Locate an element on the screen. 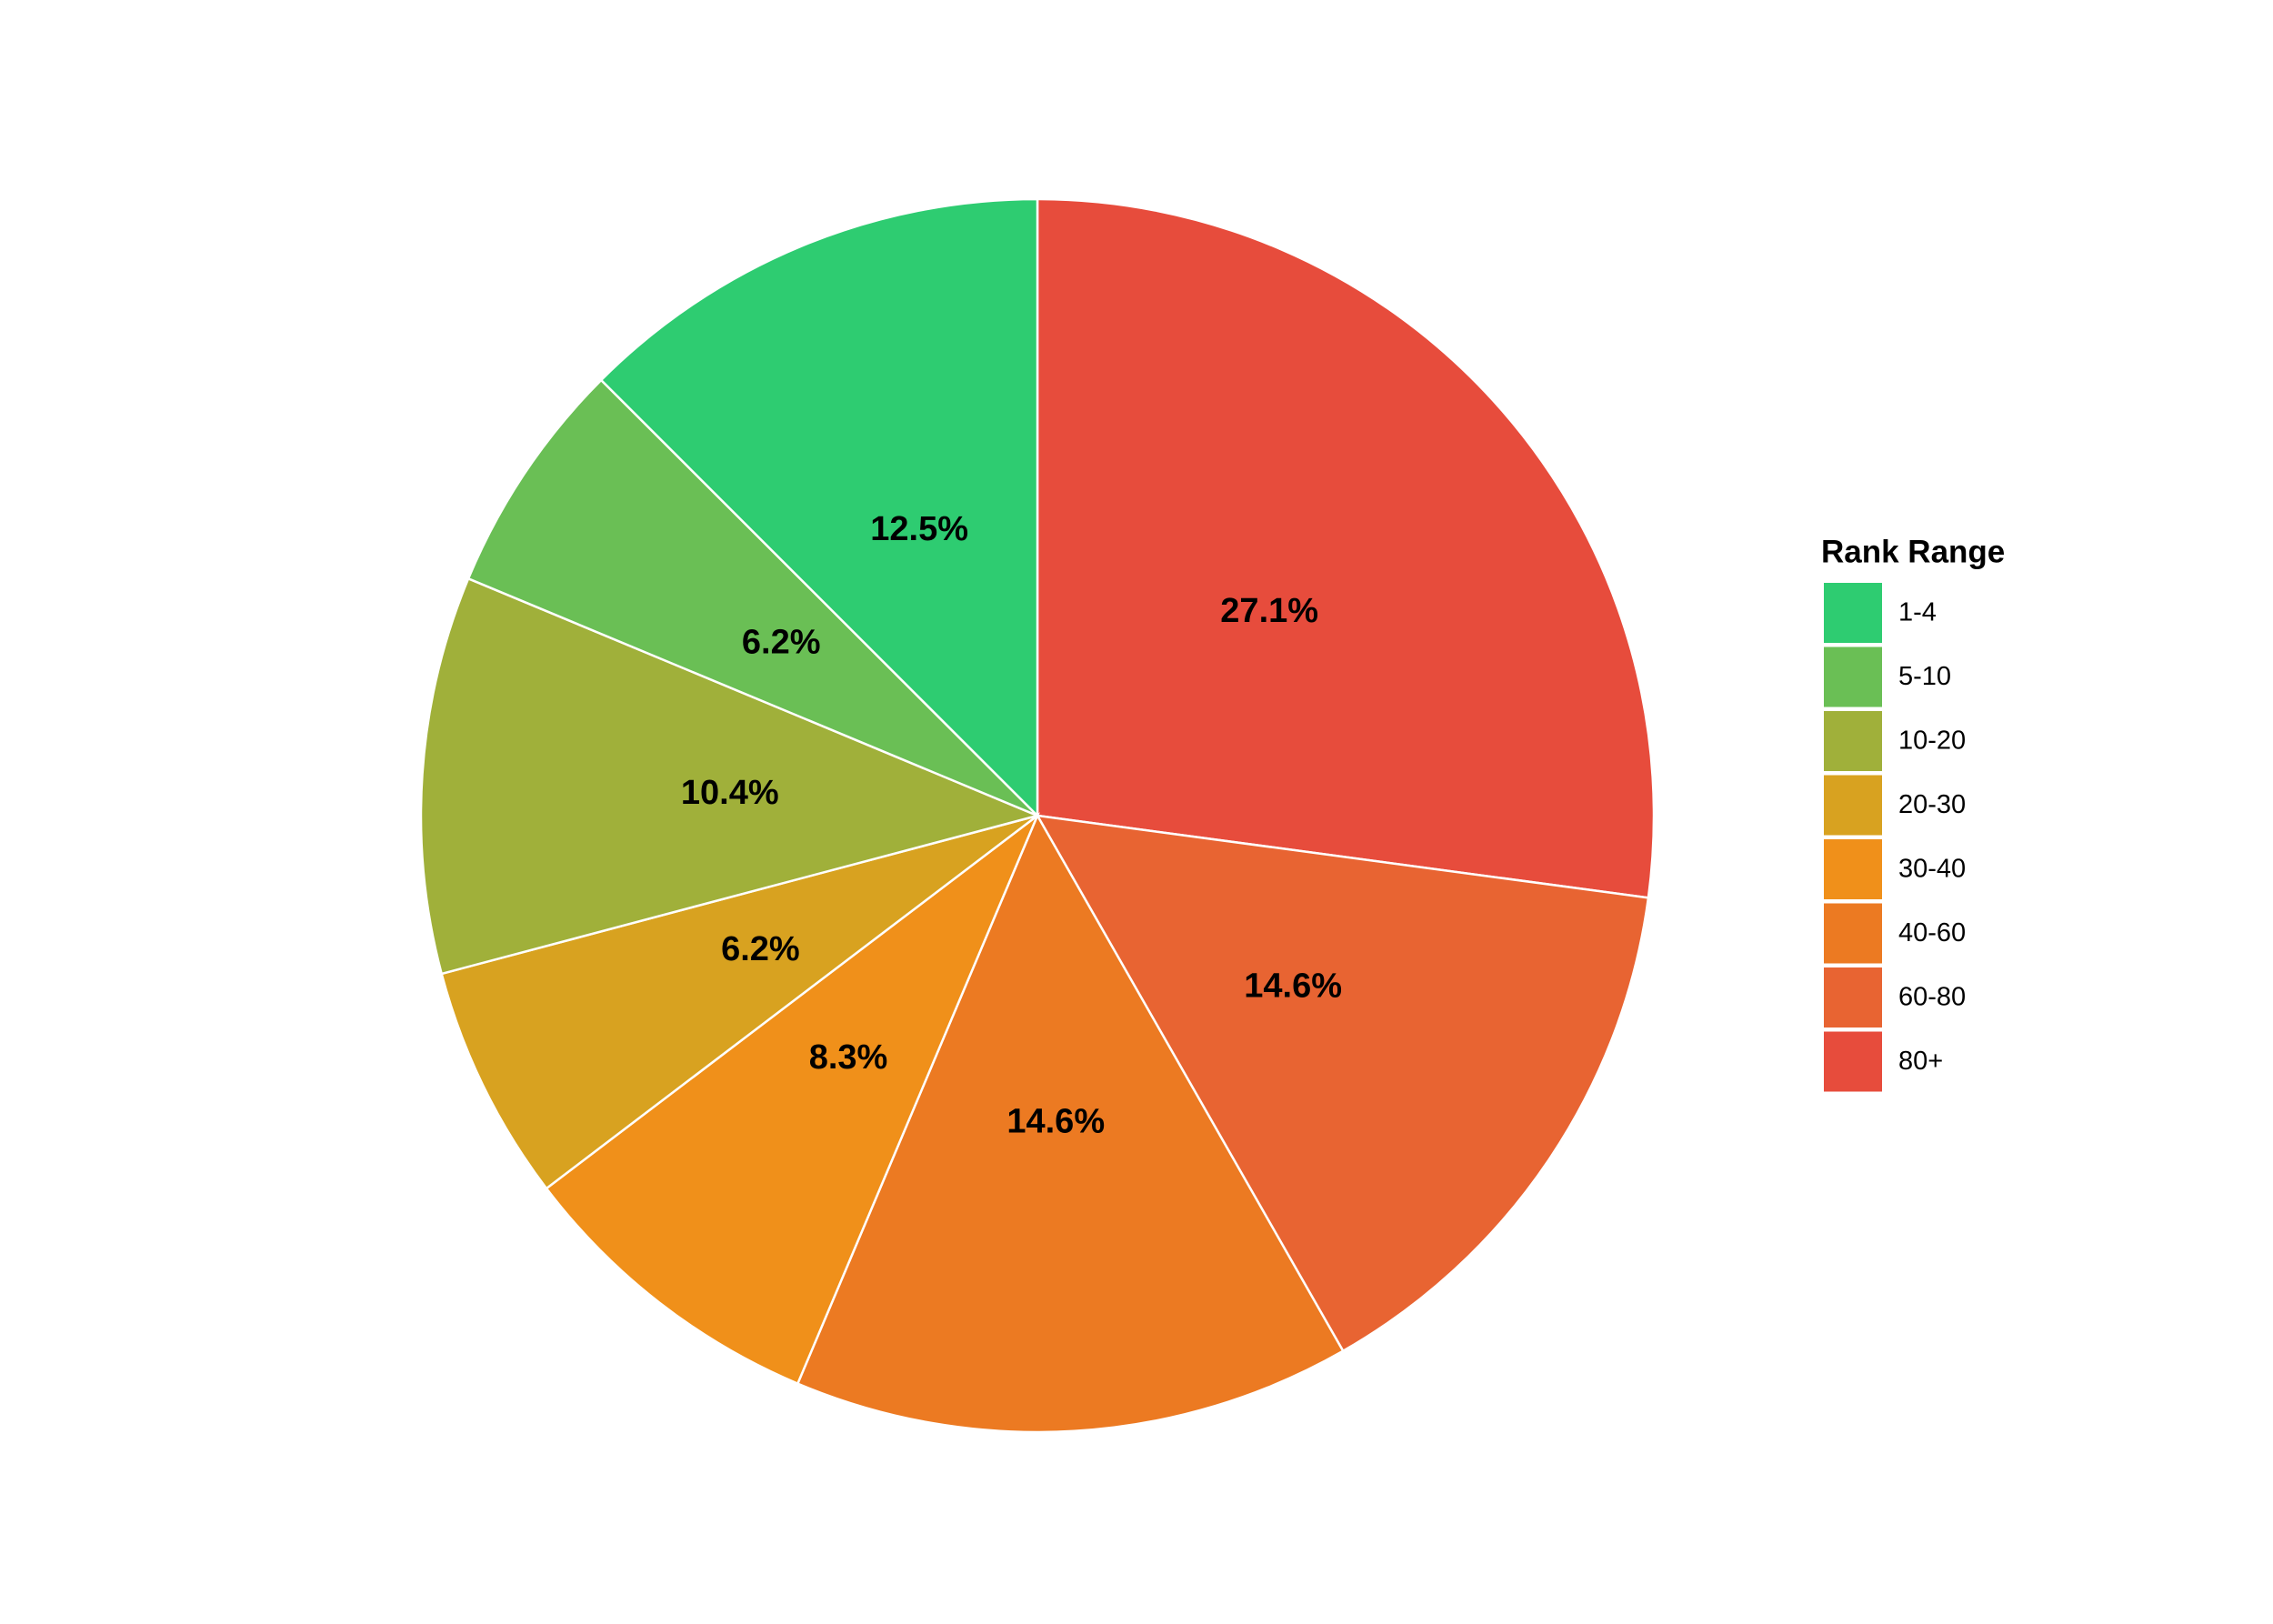 The height and width of the screenshot is (1624, 2273). legend-title: Rank Range is located at coordinates (1913, 551).